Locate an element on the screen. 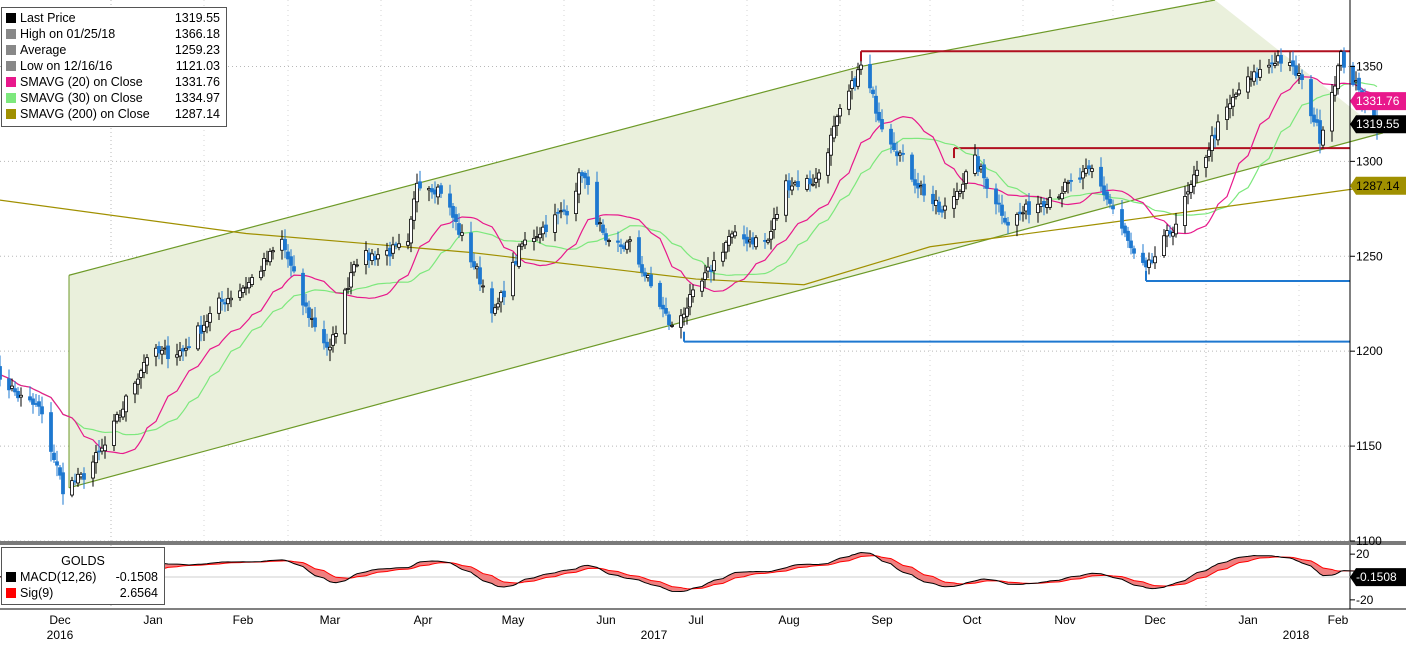 Image resolution: width=1406 pixels, height=645 pixels. macd-legend-label: MACD(12,26) is located at coordinates (58, 577).